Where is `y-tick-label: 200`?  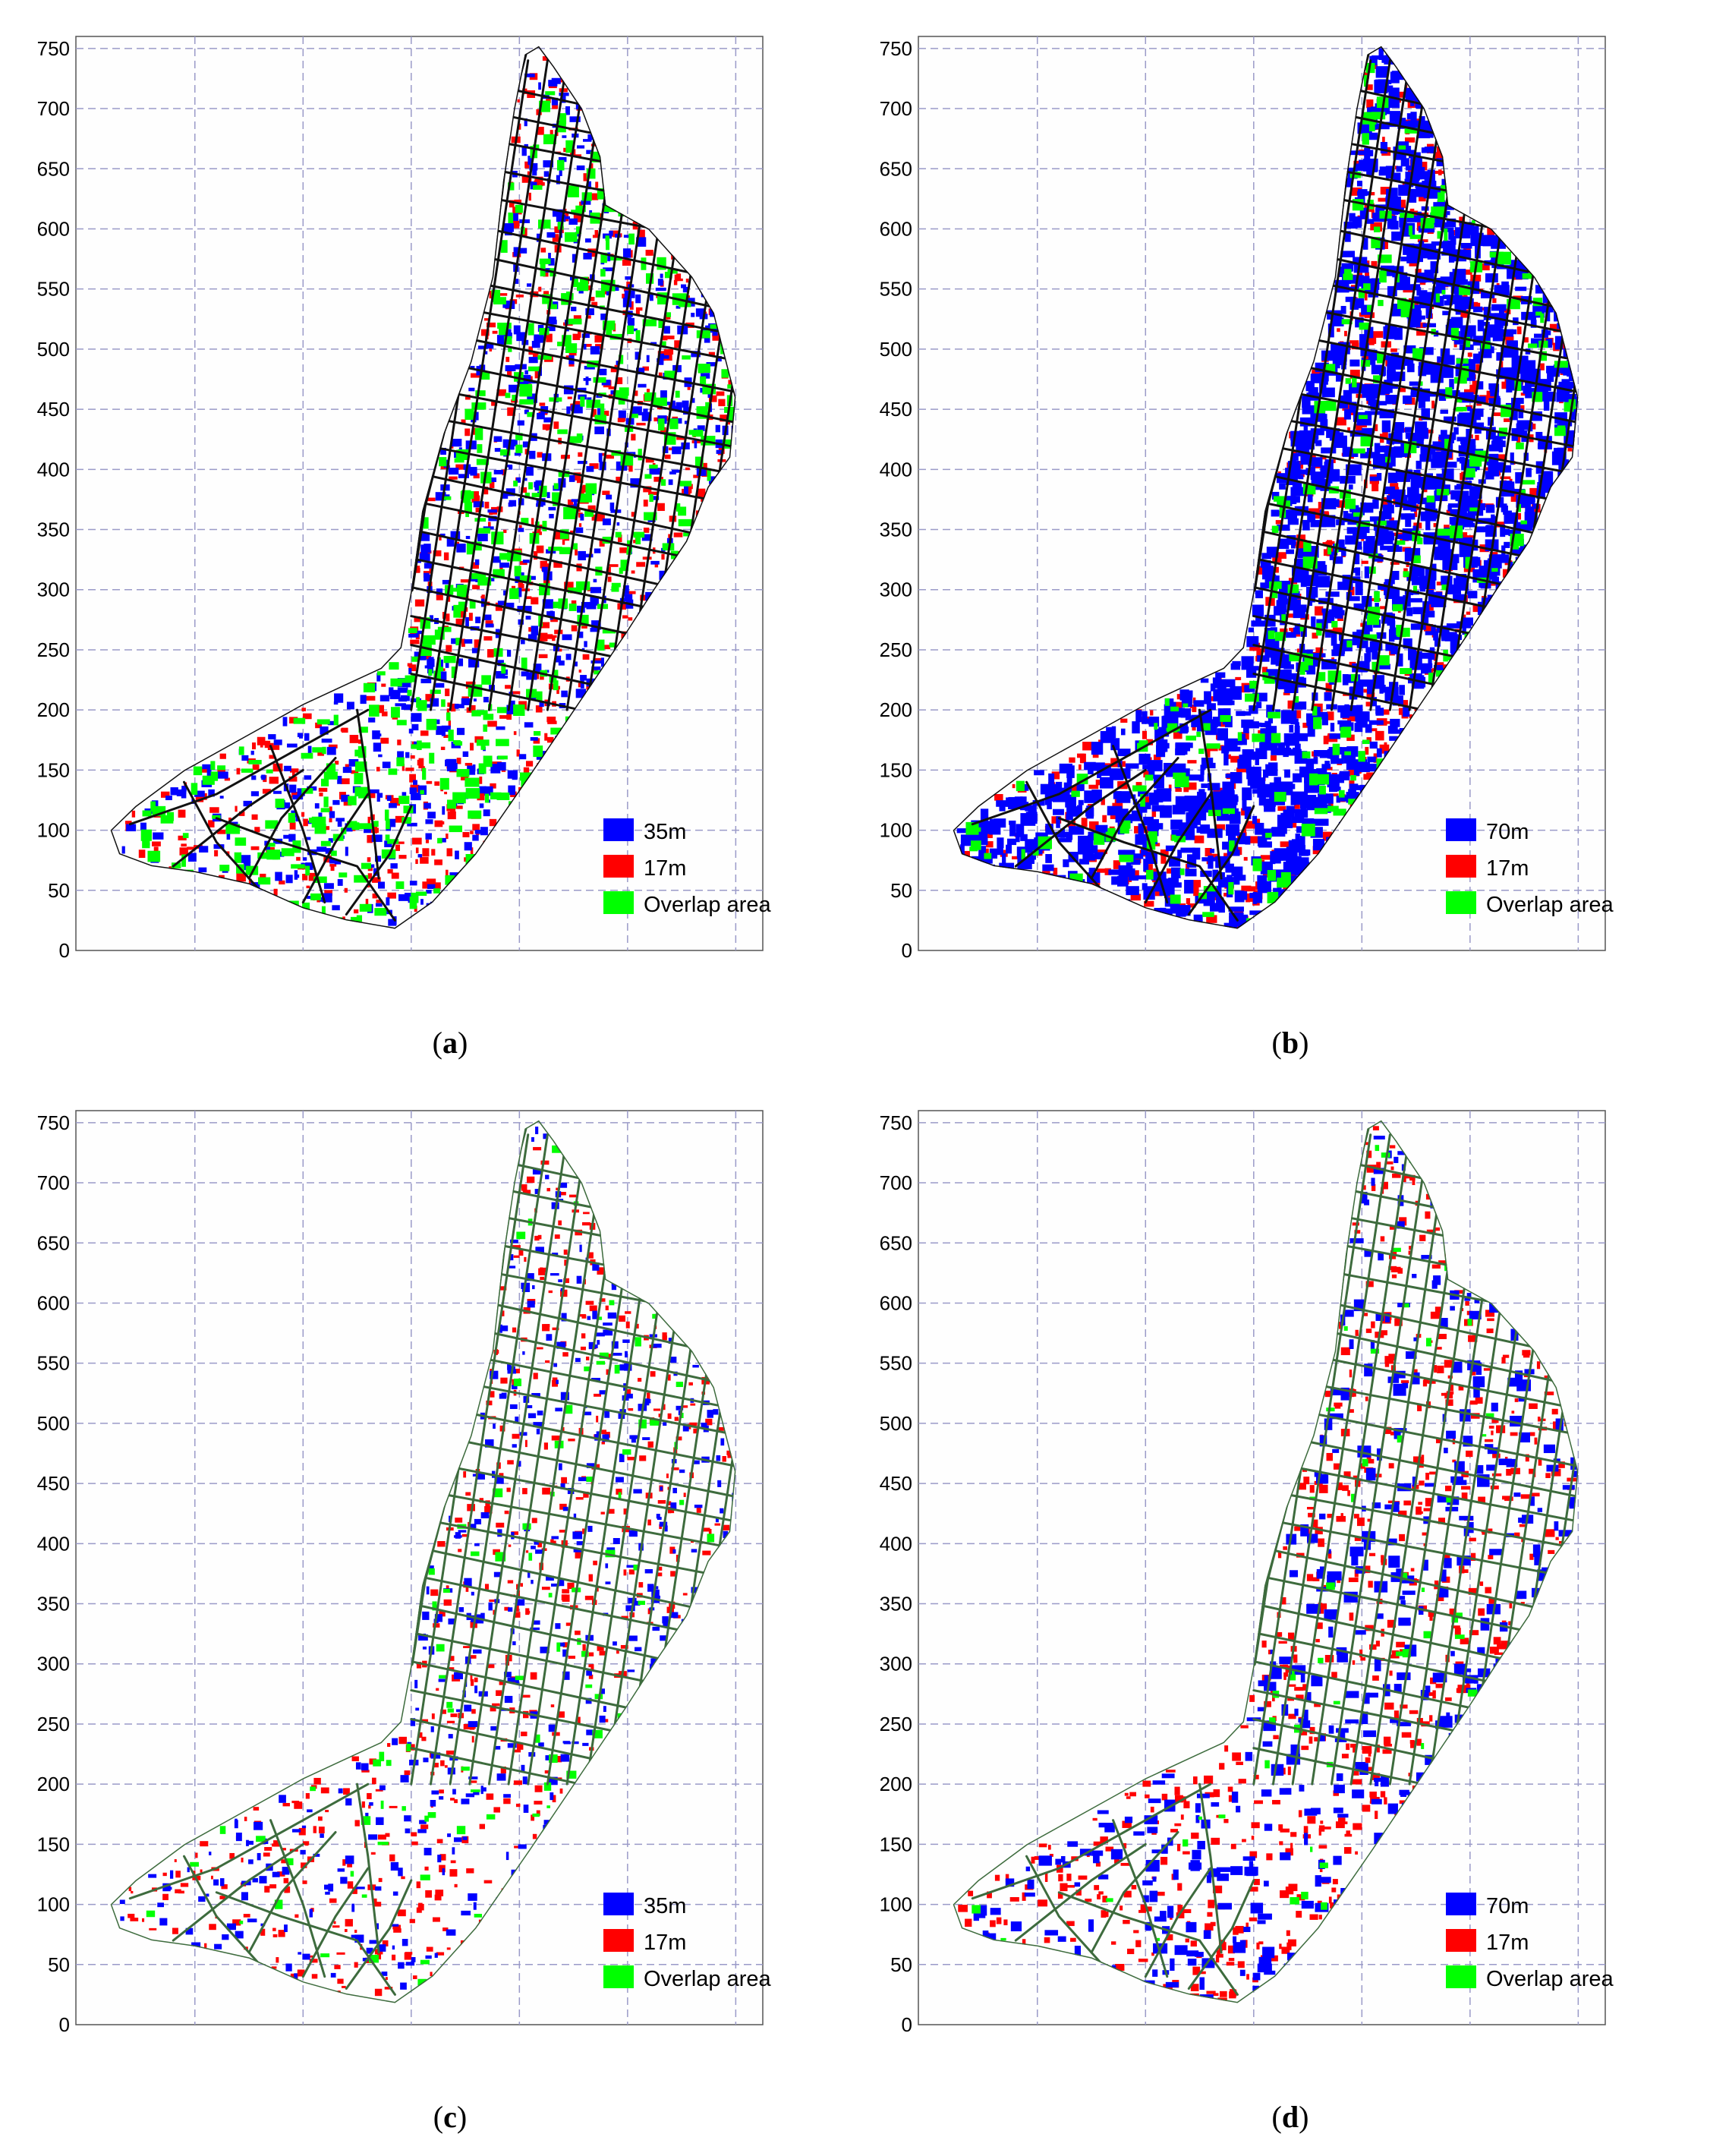 y-tick-label: 200 is located at coordinates (896, 710).